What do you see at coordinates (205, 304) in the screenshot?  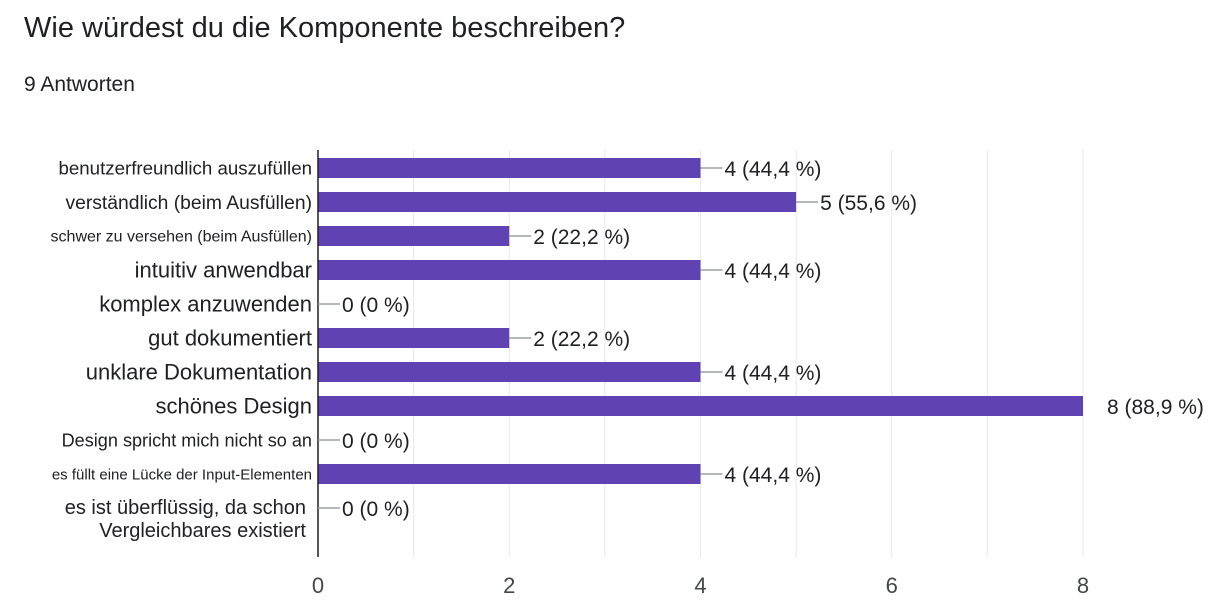 I see `category-label: komplex anzuwenden` at bounding box center [205, 304].